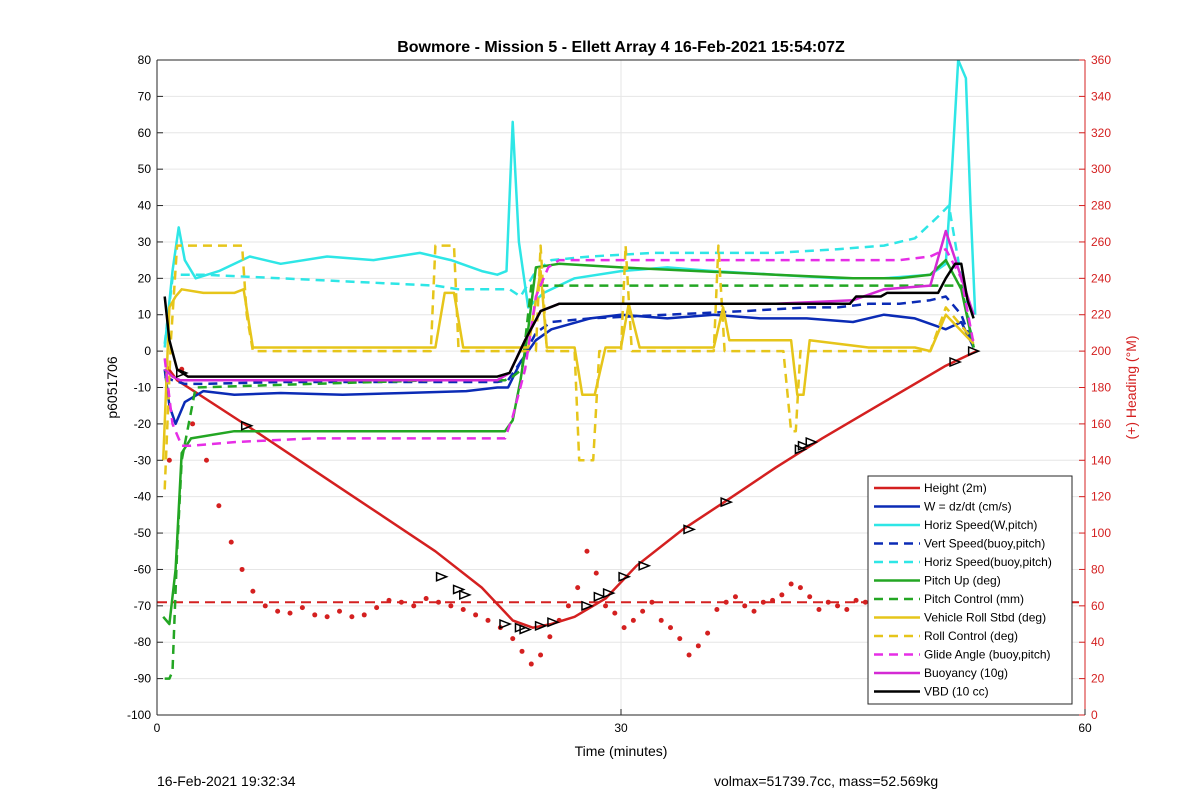  Describe the element at coordinates (1101, 133) in the screenshot. I see `y2-tick-label: 320` at that location.